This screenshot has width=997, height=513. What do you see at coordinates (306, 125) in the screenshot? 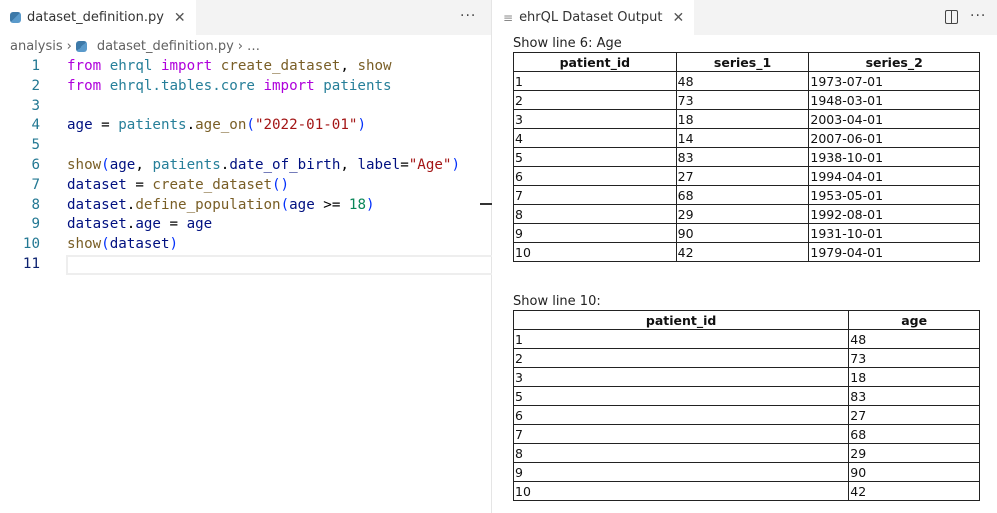
I see `code-token: "2022-01-01"` at bounding box center [306, 125].